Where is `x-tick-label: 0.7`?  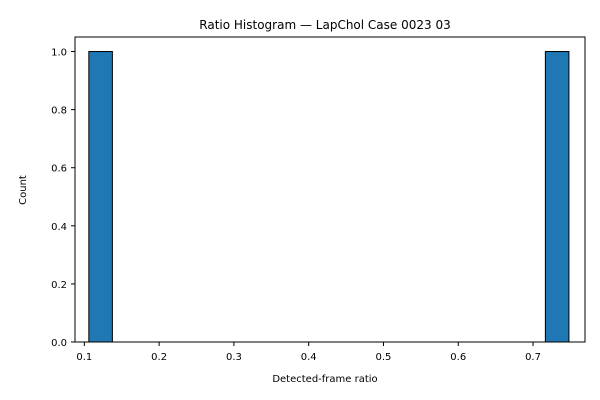
x-tick-label: 0.7 is located at coordinates (533, 357).